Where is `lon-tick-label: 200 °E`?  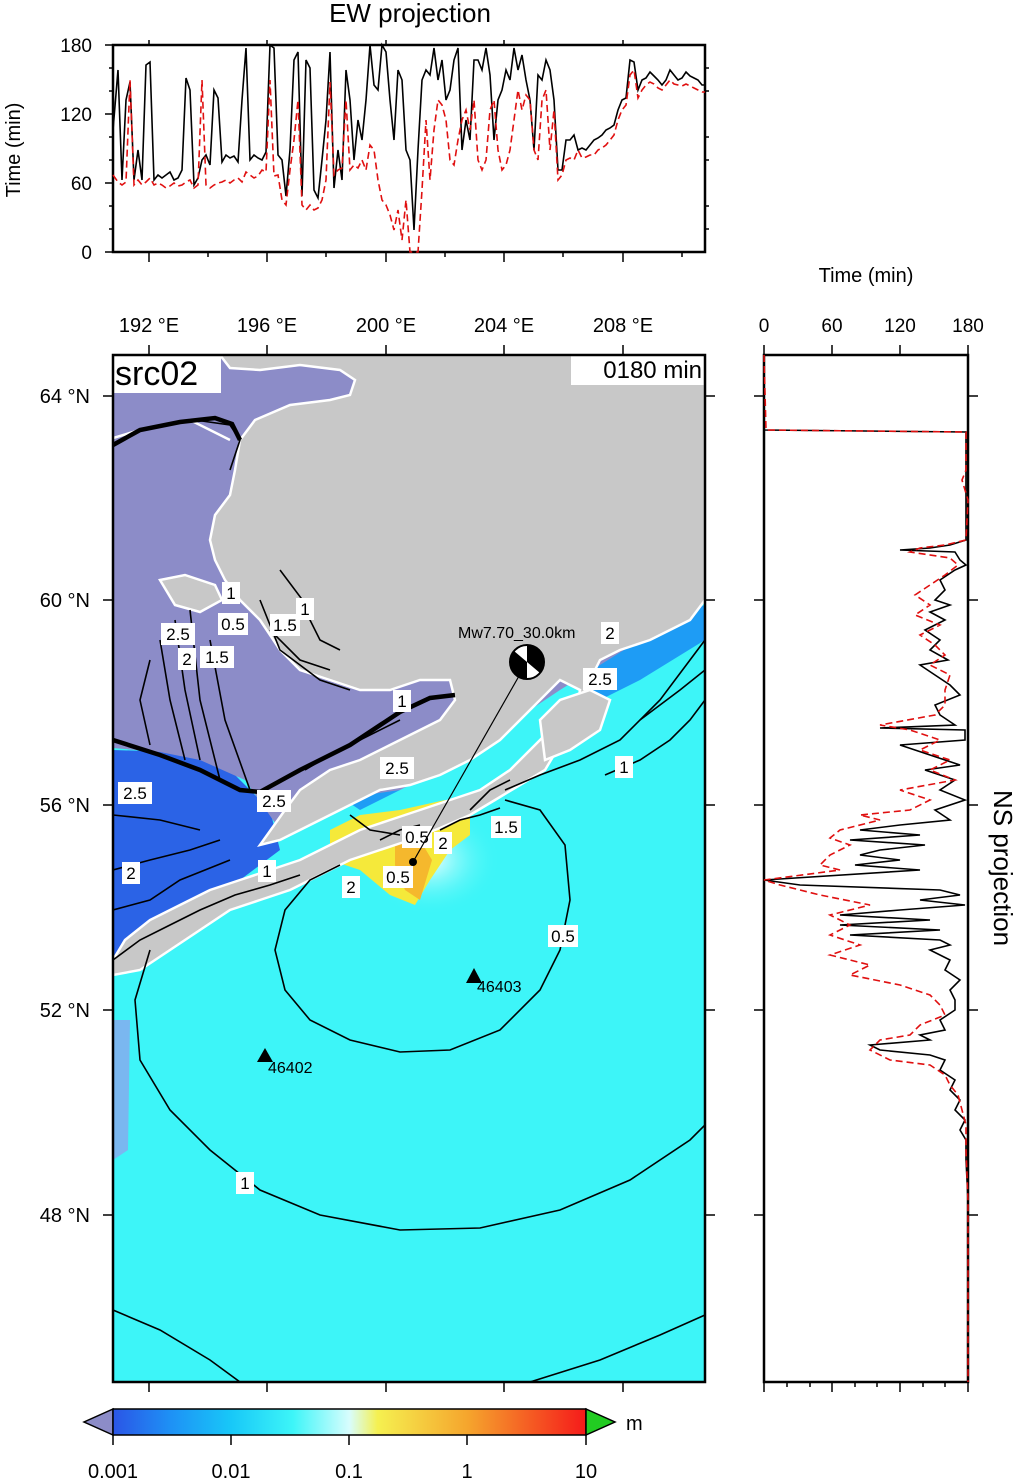 lon-tick-label: 200 °E is located at coordinates (386, 326).